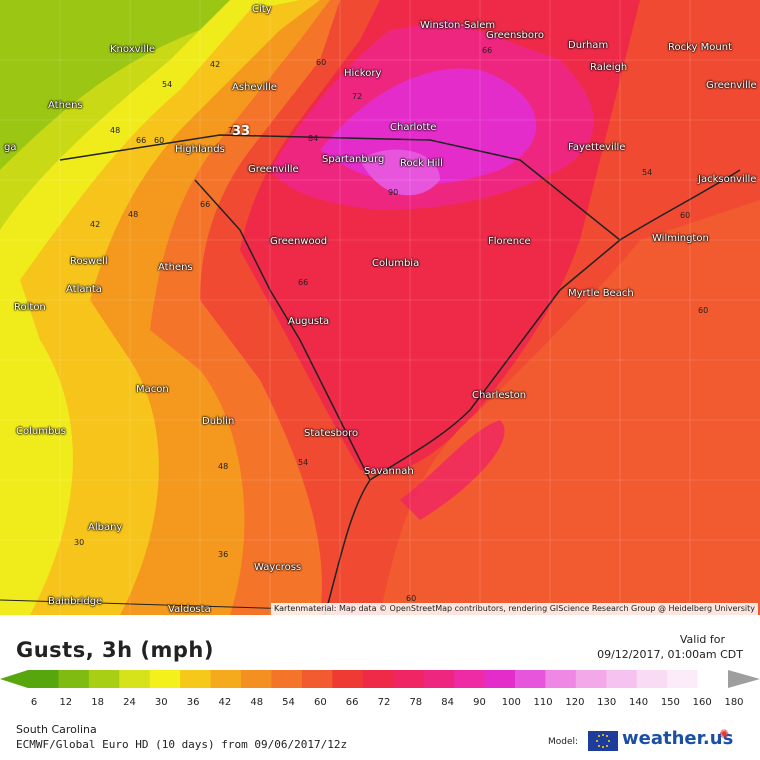  What do you see at coordinates (313, 138) in the screenshot?
I see `contour-label: 84` at bounding box center [313, 138].